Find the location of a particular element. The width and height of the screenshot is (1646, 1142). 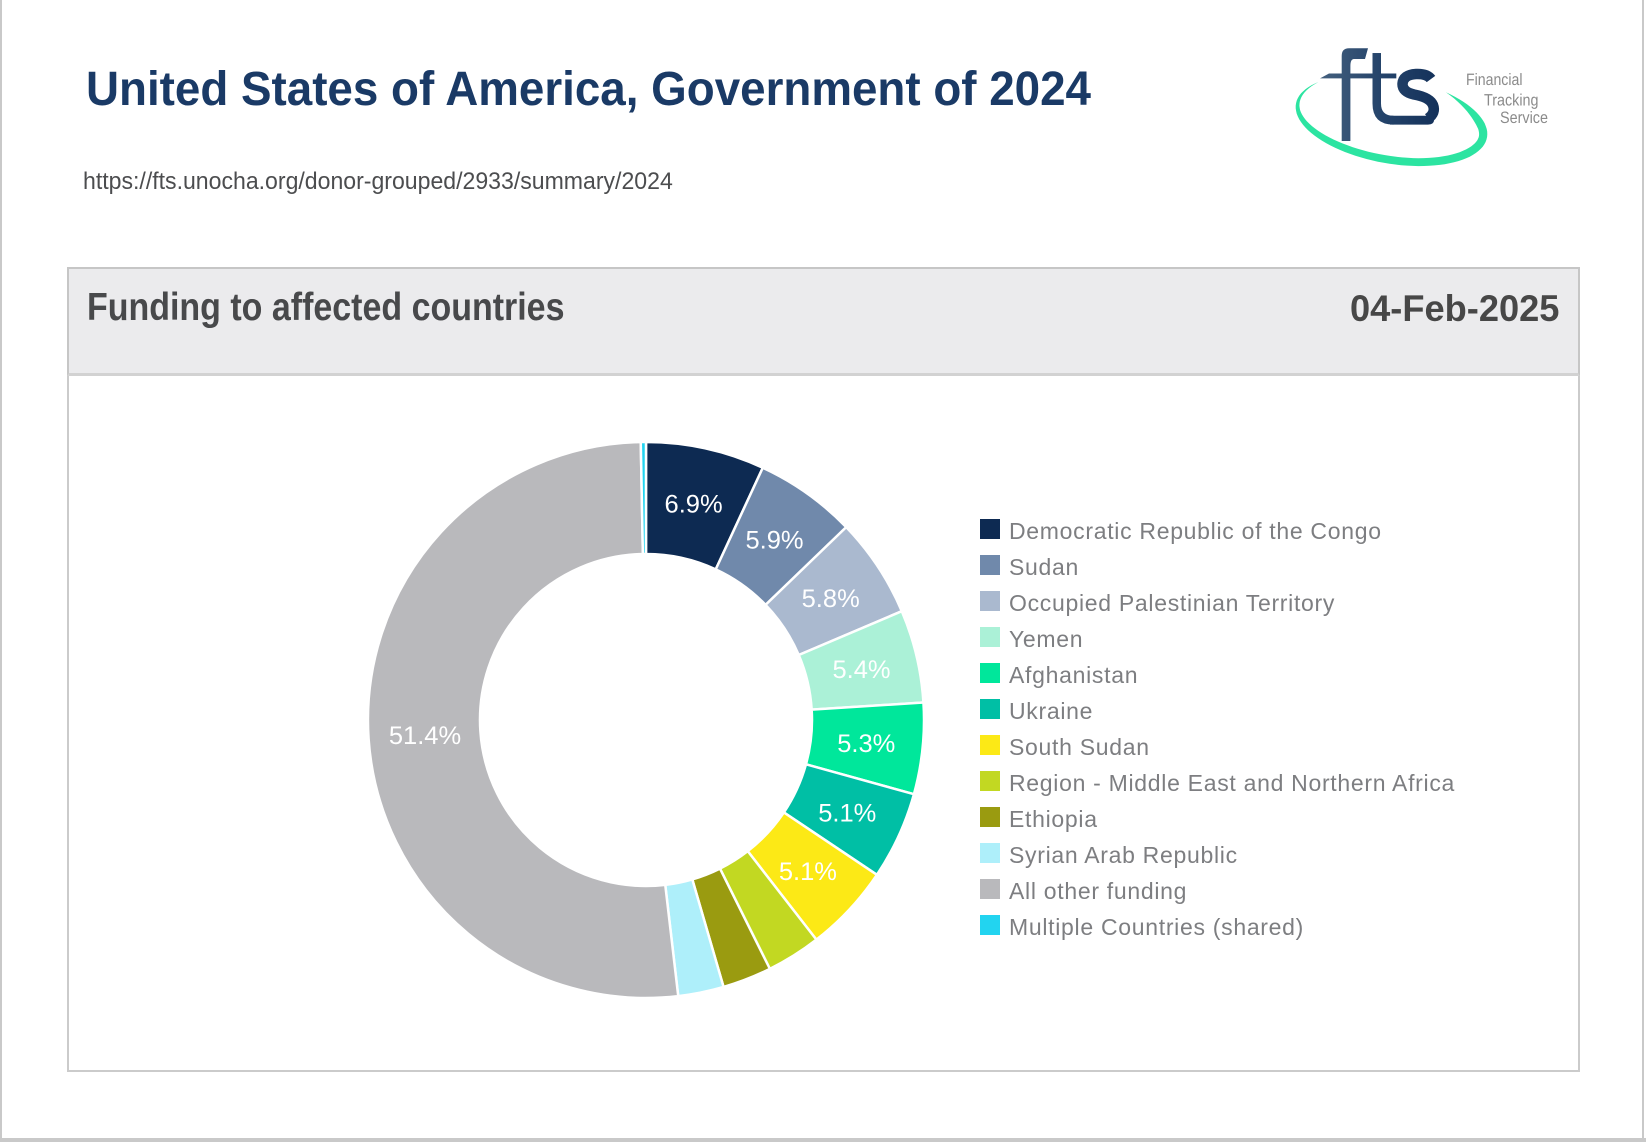

svg-text: Financial is located at coordinates (1494, 80).